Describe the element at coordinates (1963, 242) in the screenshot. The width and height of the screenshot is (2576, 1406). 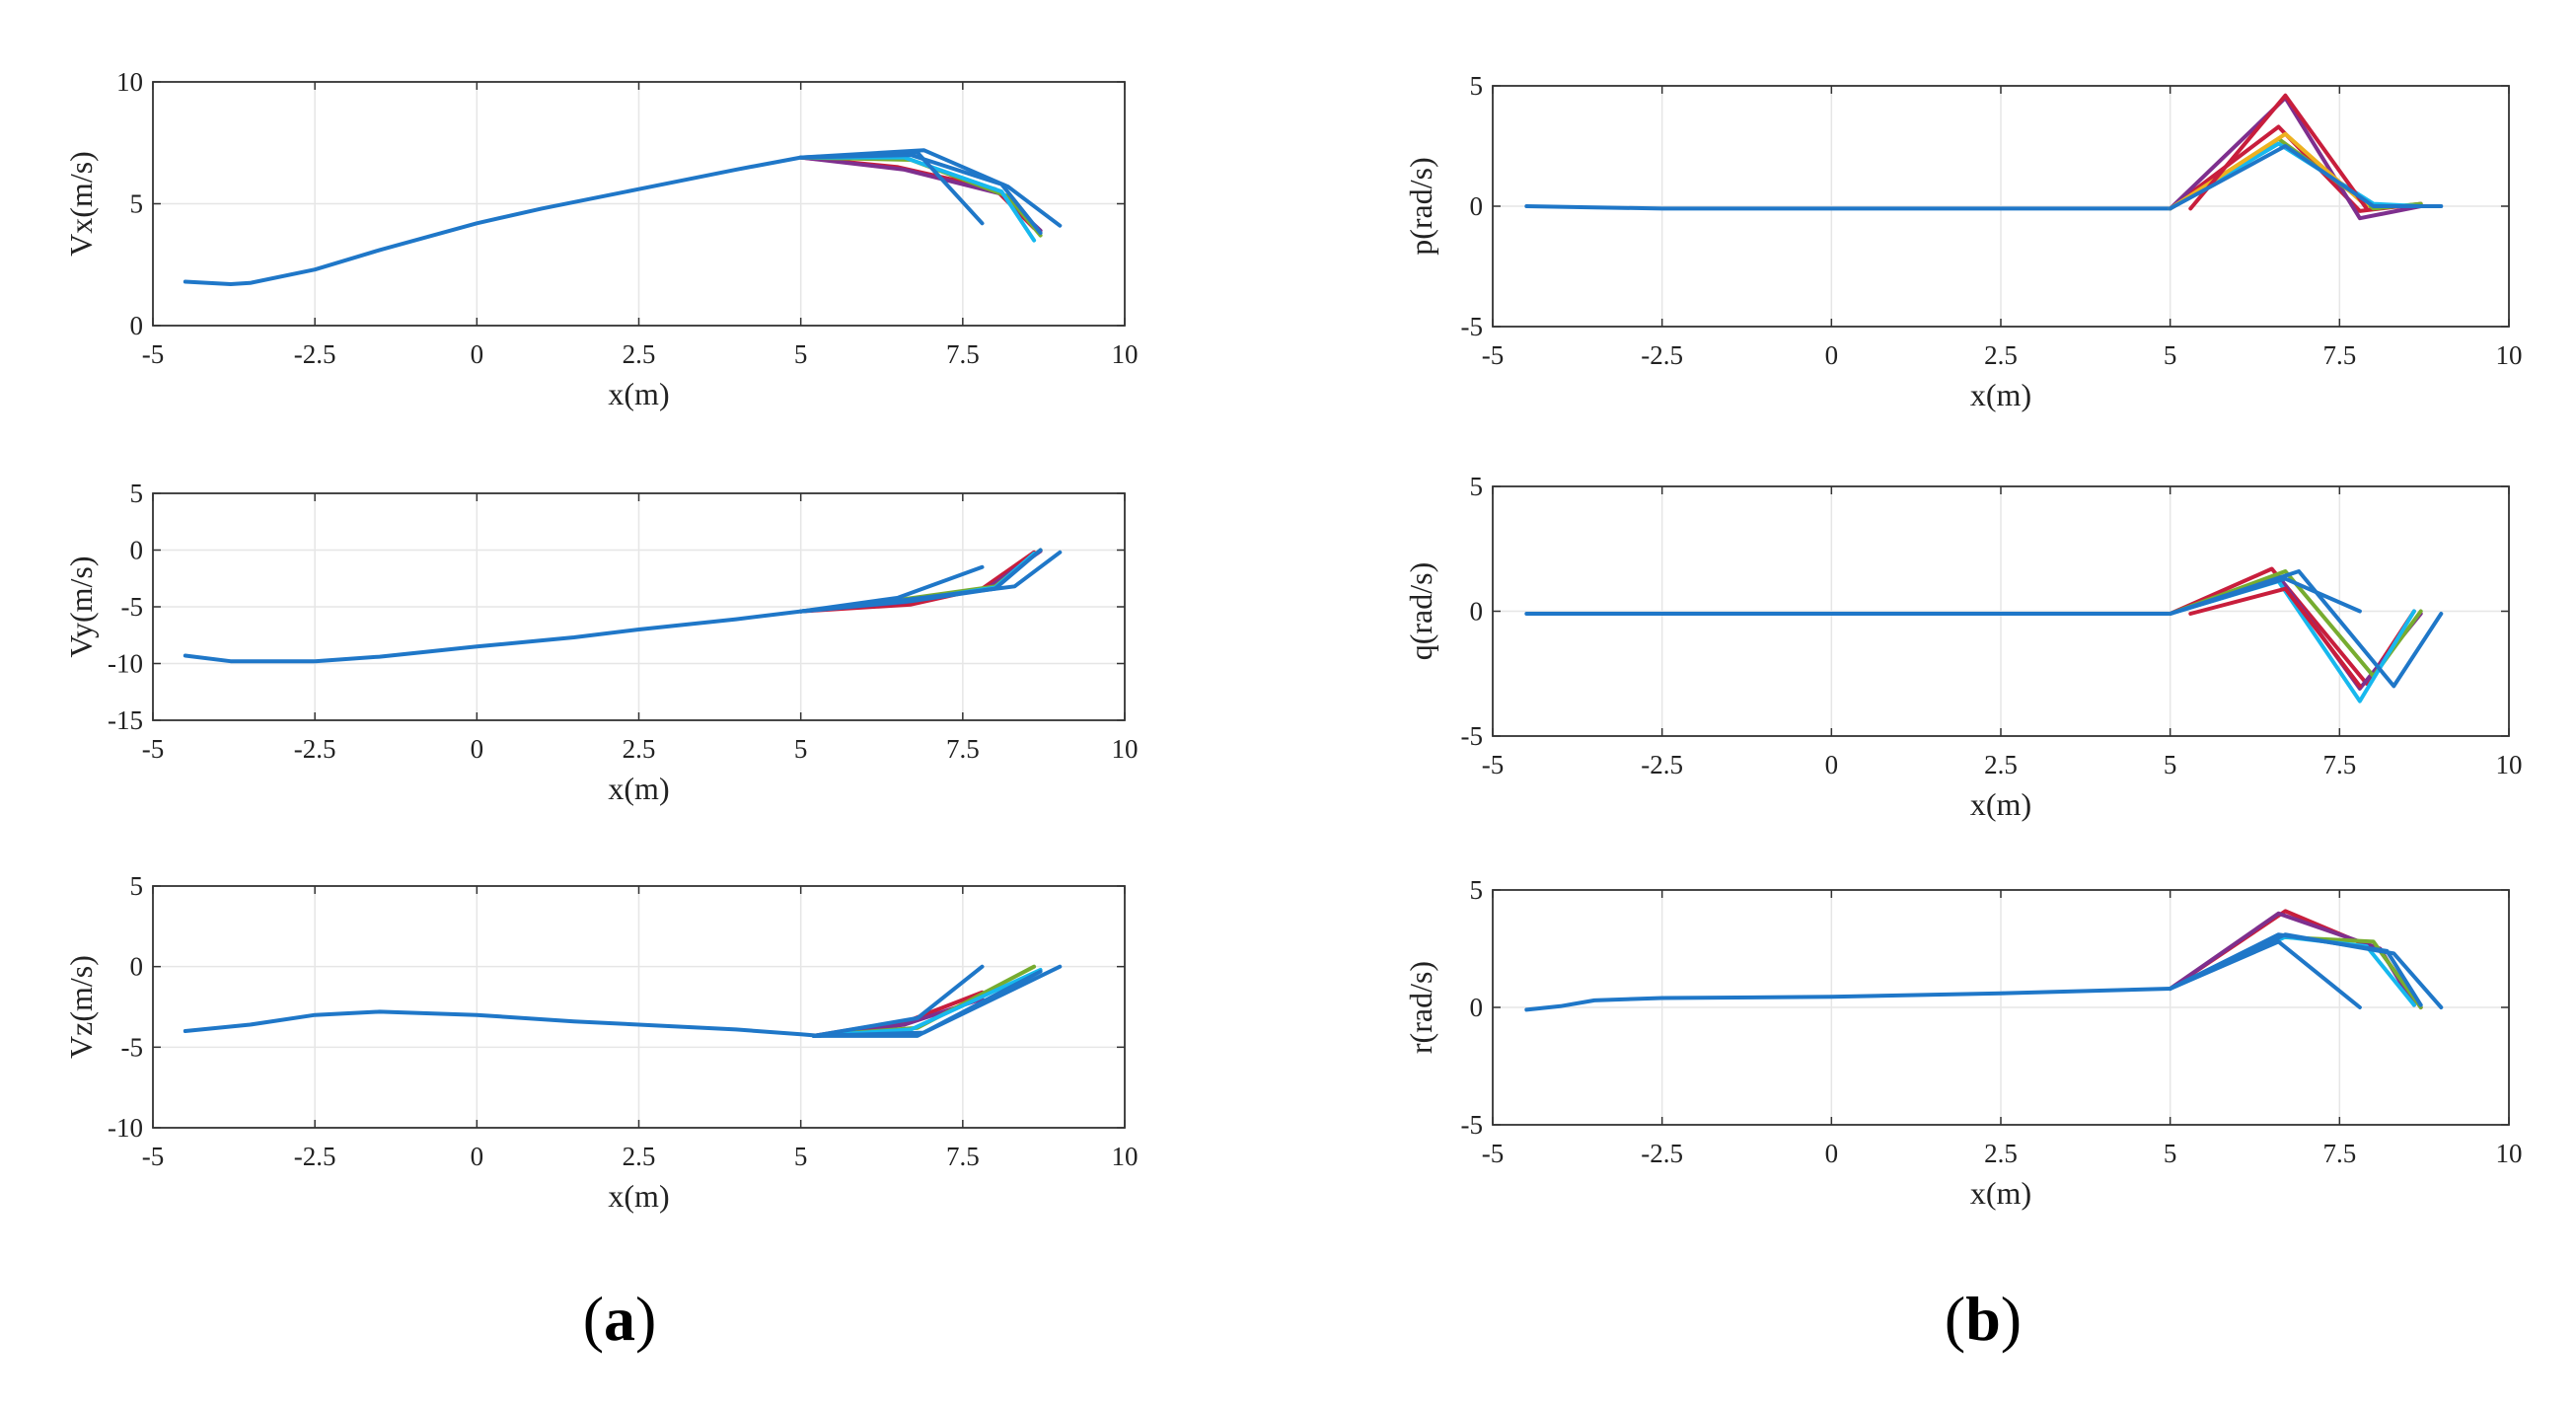
I see `chart-p: -5 -2.5 0 2.5 5 7.5 10 -5 0 5 x(m) p(rad/s)` at that location.